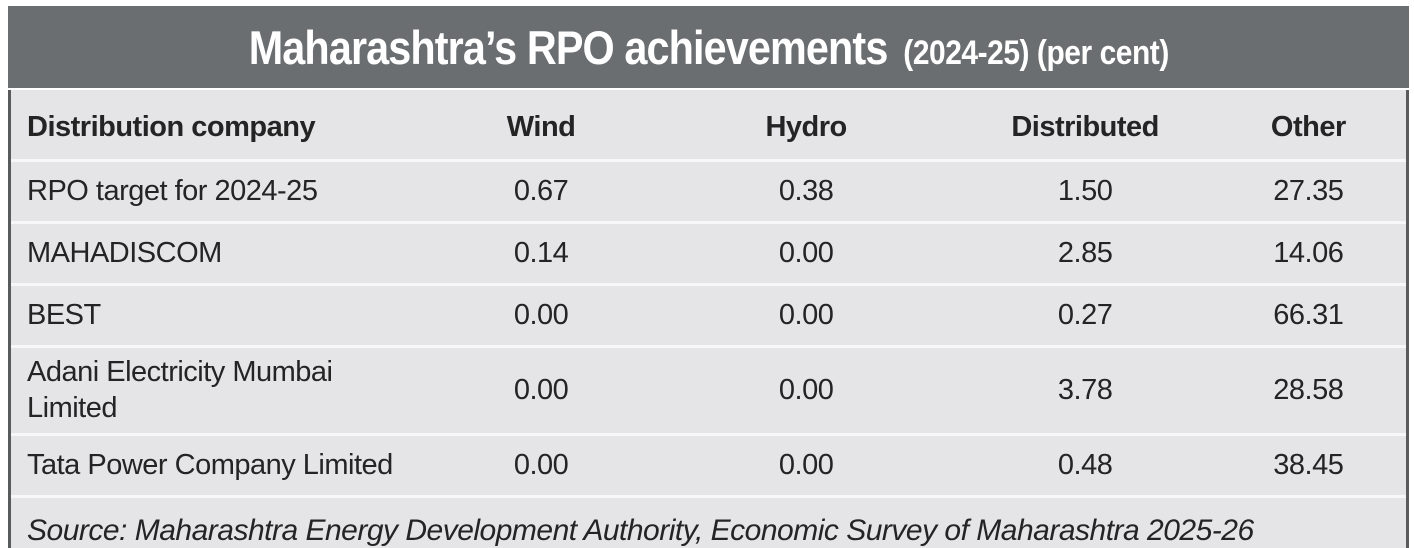 Image resolution: width=1414 pixels, height=548 pixels. I want to click on company-cell: BEST, so click(220, 316).